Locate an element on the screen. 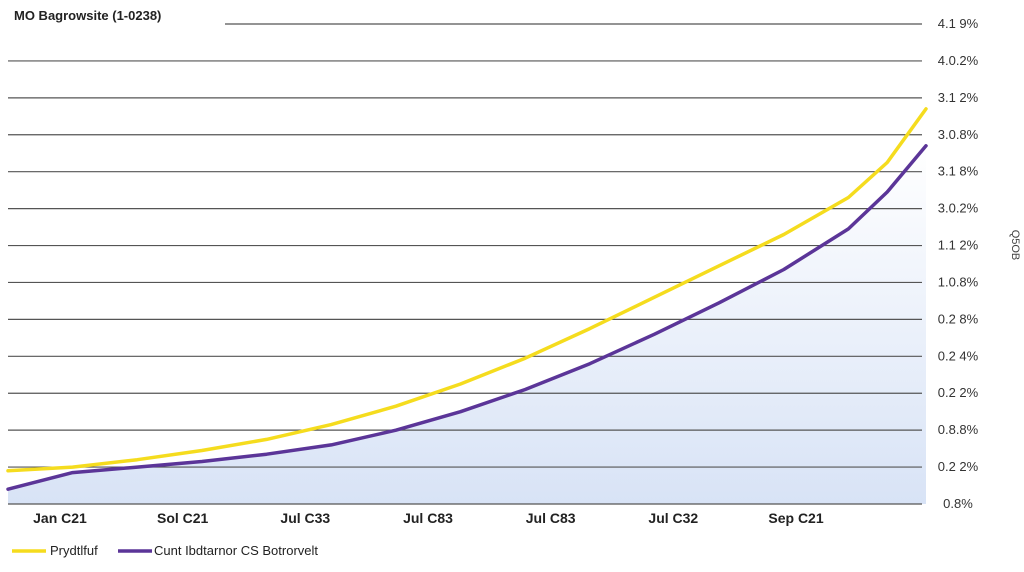 The image size is (1024, 572). y-tick-label: 0.2 4% is located at coordinates (958, 355).